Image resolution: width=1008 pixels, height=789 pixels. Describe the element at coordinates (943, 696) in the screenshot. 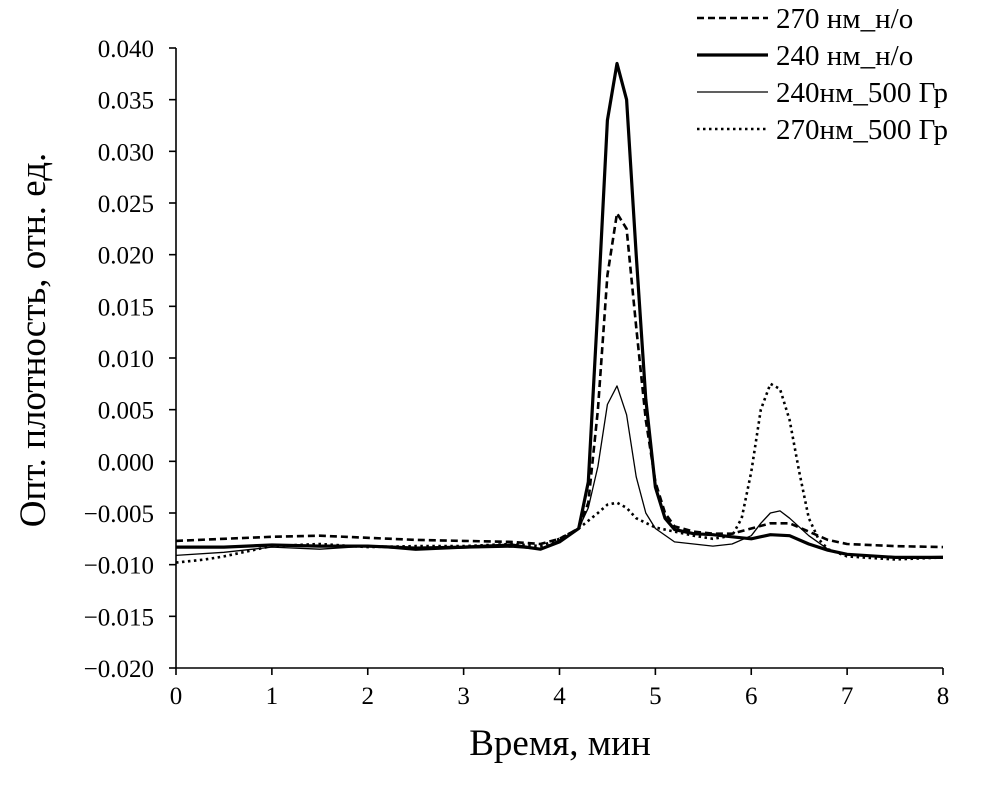

I see `x-tick-label: 8` at that location.